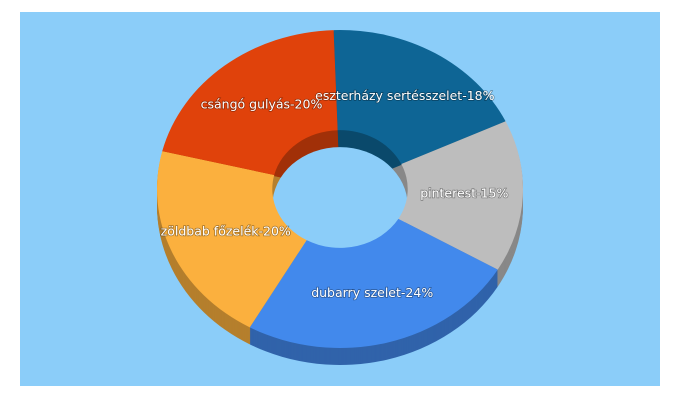  I want to click on slice-label: zöldbab főzelék-20%, so click(226, 230).